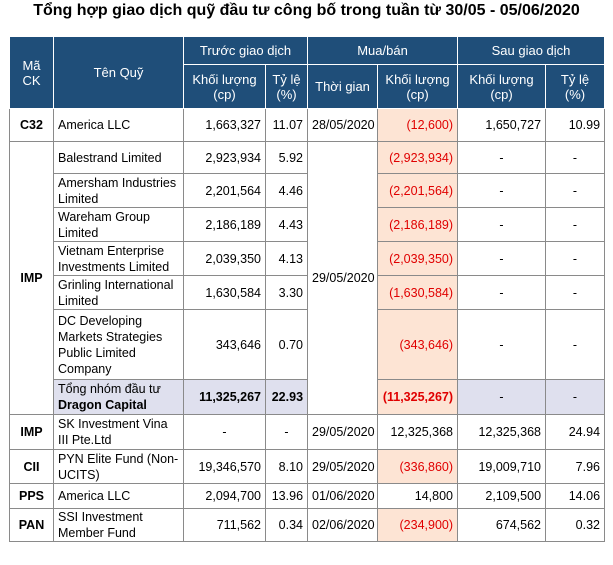  I want to click on ratio-before: -, so click(286, 432).